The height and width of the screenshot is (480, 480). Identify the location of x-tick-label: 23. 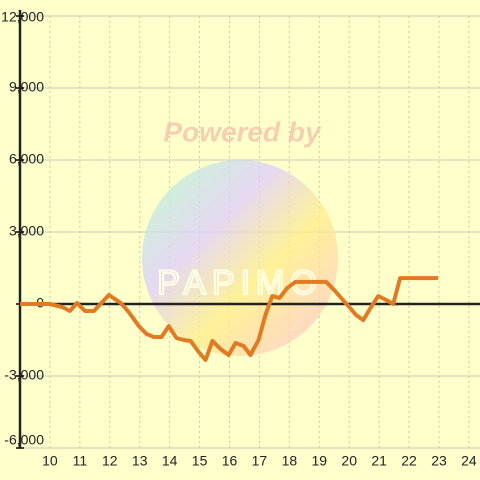
(439, 461).